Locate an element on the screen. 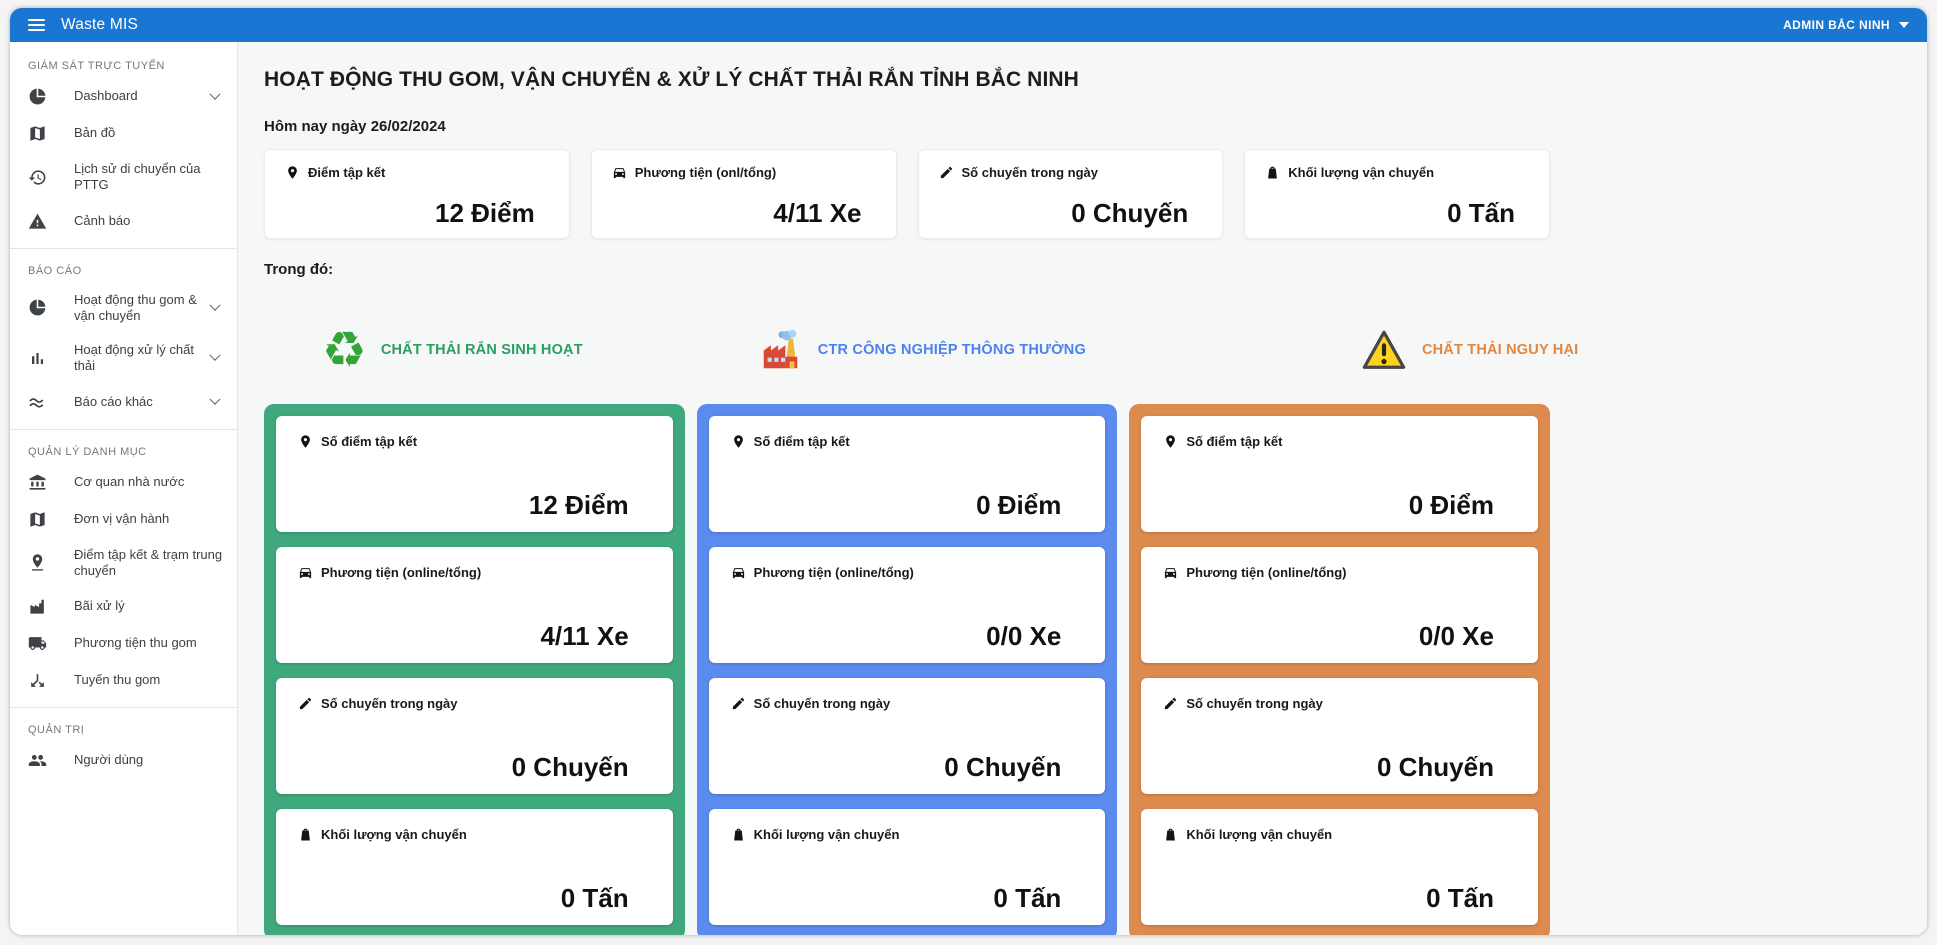 The height and width of the screenshot is (945, 1937). sidebar-item-operating-unit: Đơn vị vận hành is located at coordinates (123, 519).